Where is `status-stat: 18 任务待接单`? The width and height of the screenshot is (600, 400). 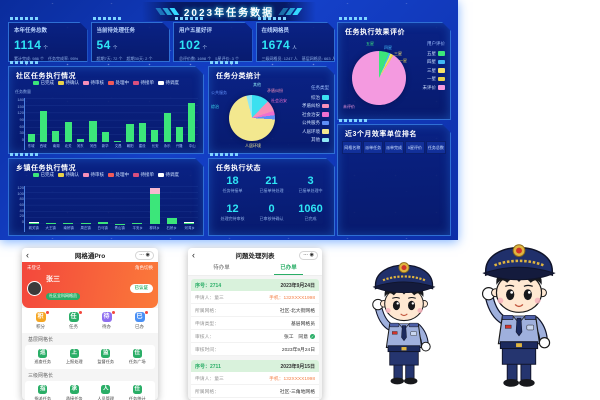 status-stat: 18 任务待接单 is located at coordinates (232, 184).